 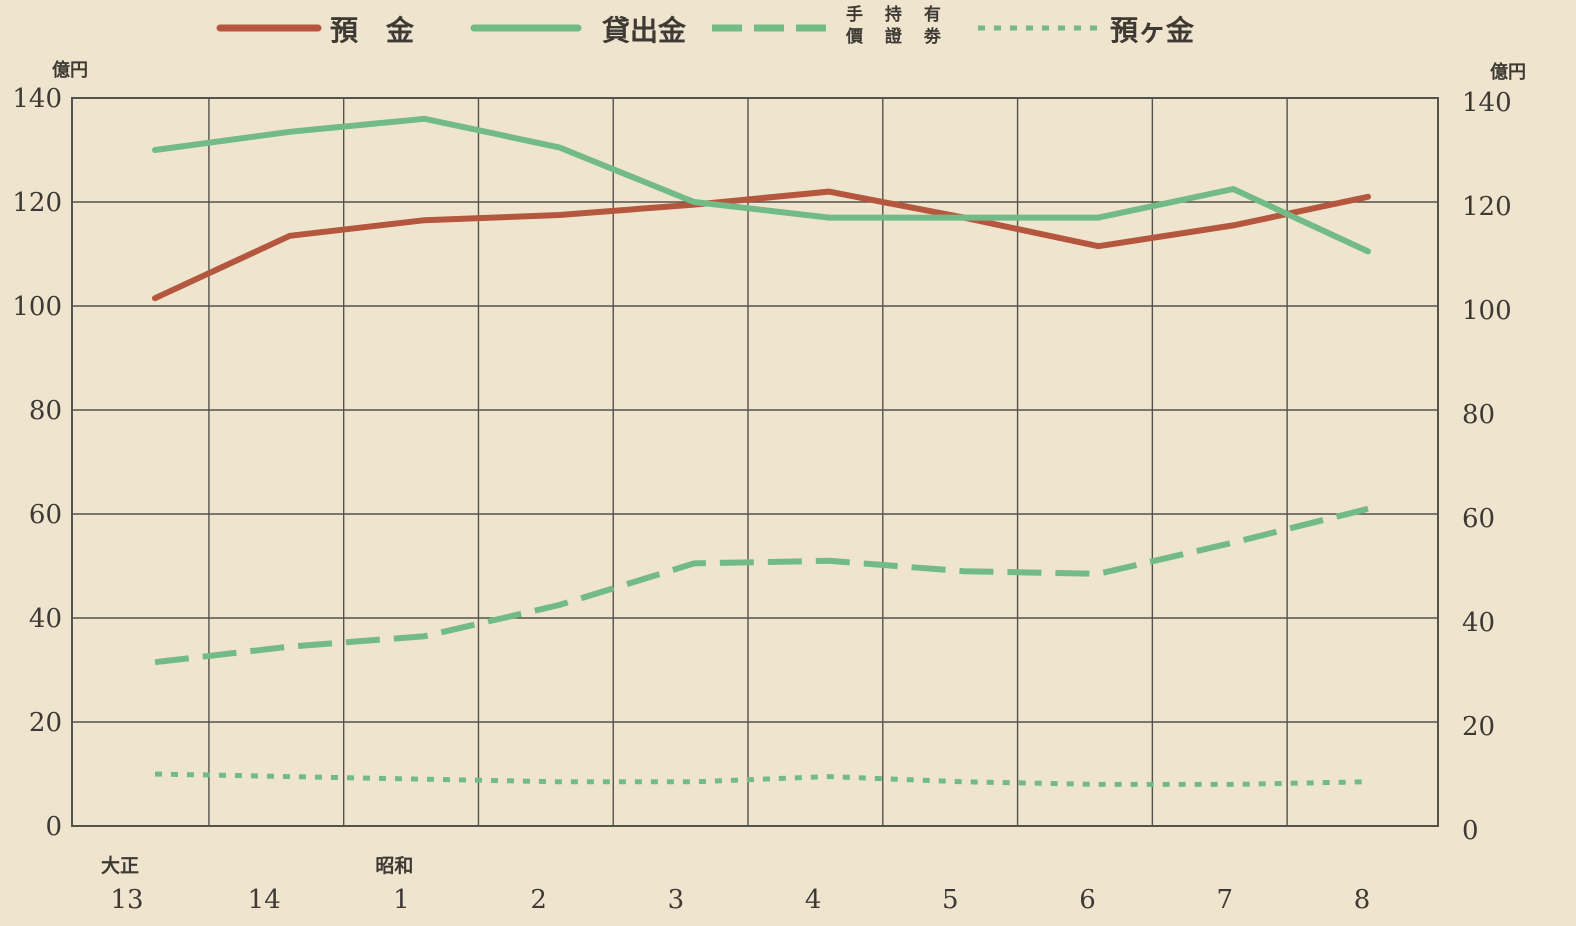 What do you see at coordinates (53, 827) in the screenshot?
I see `y-tick-label-left: 0` at bounding box center [53, 827].